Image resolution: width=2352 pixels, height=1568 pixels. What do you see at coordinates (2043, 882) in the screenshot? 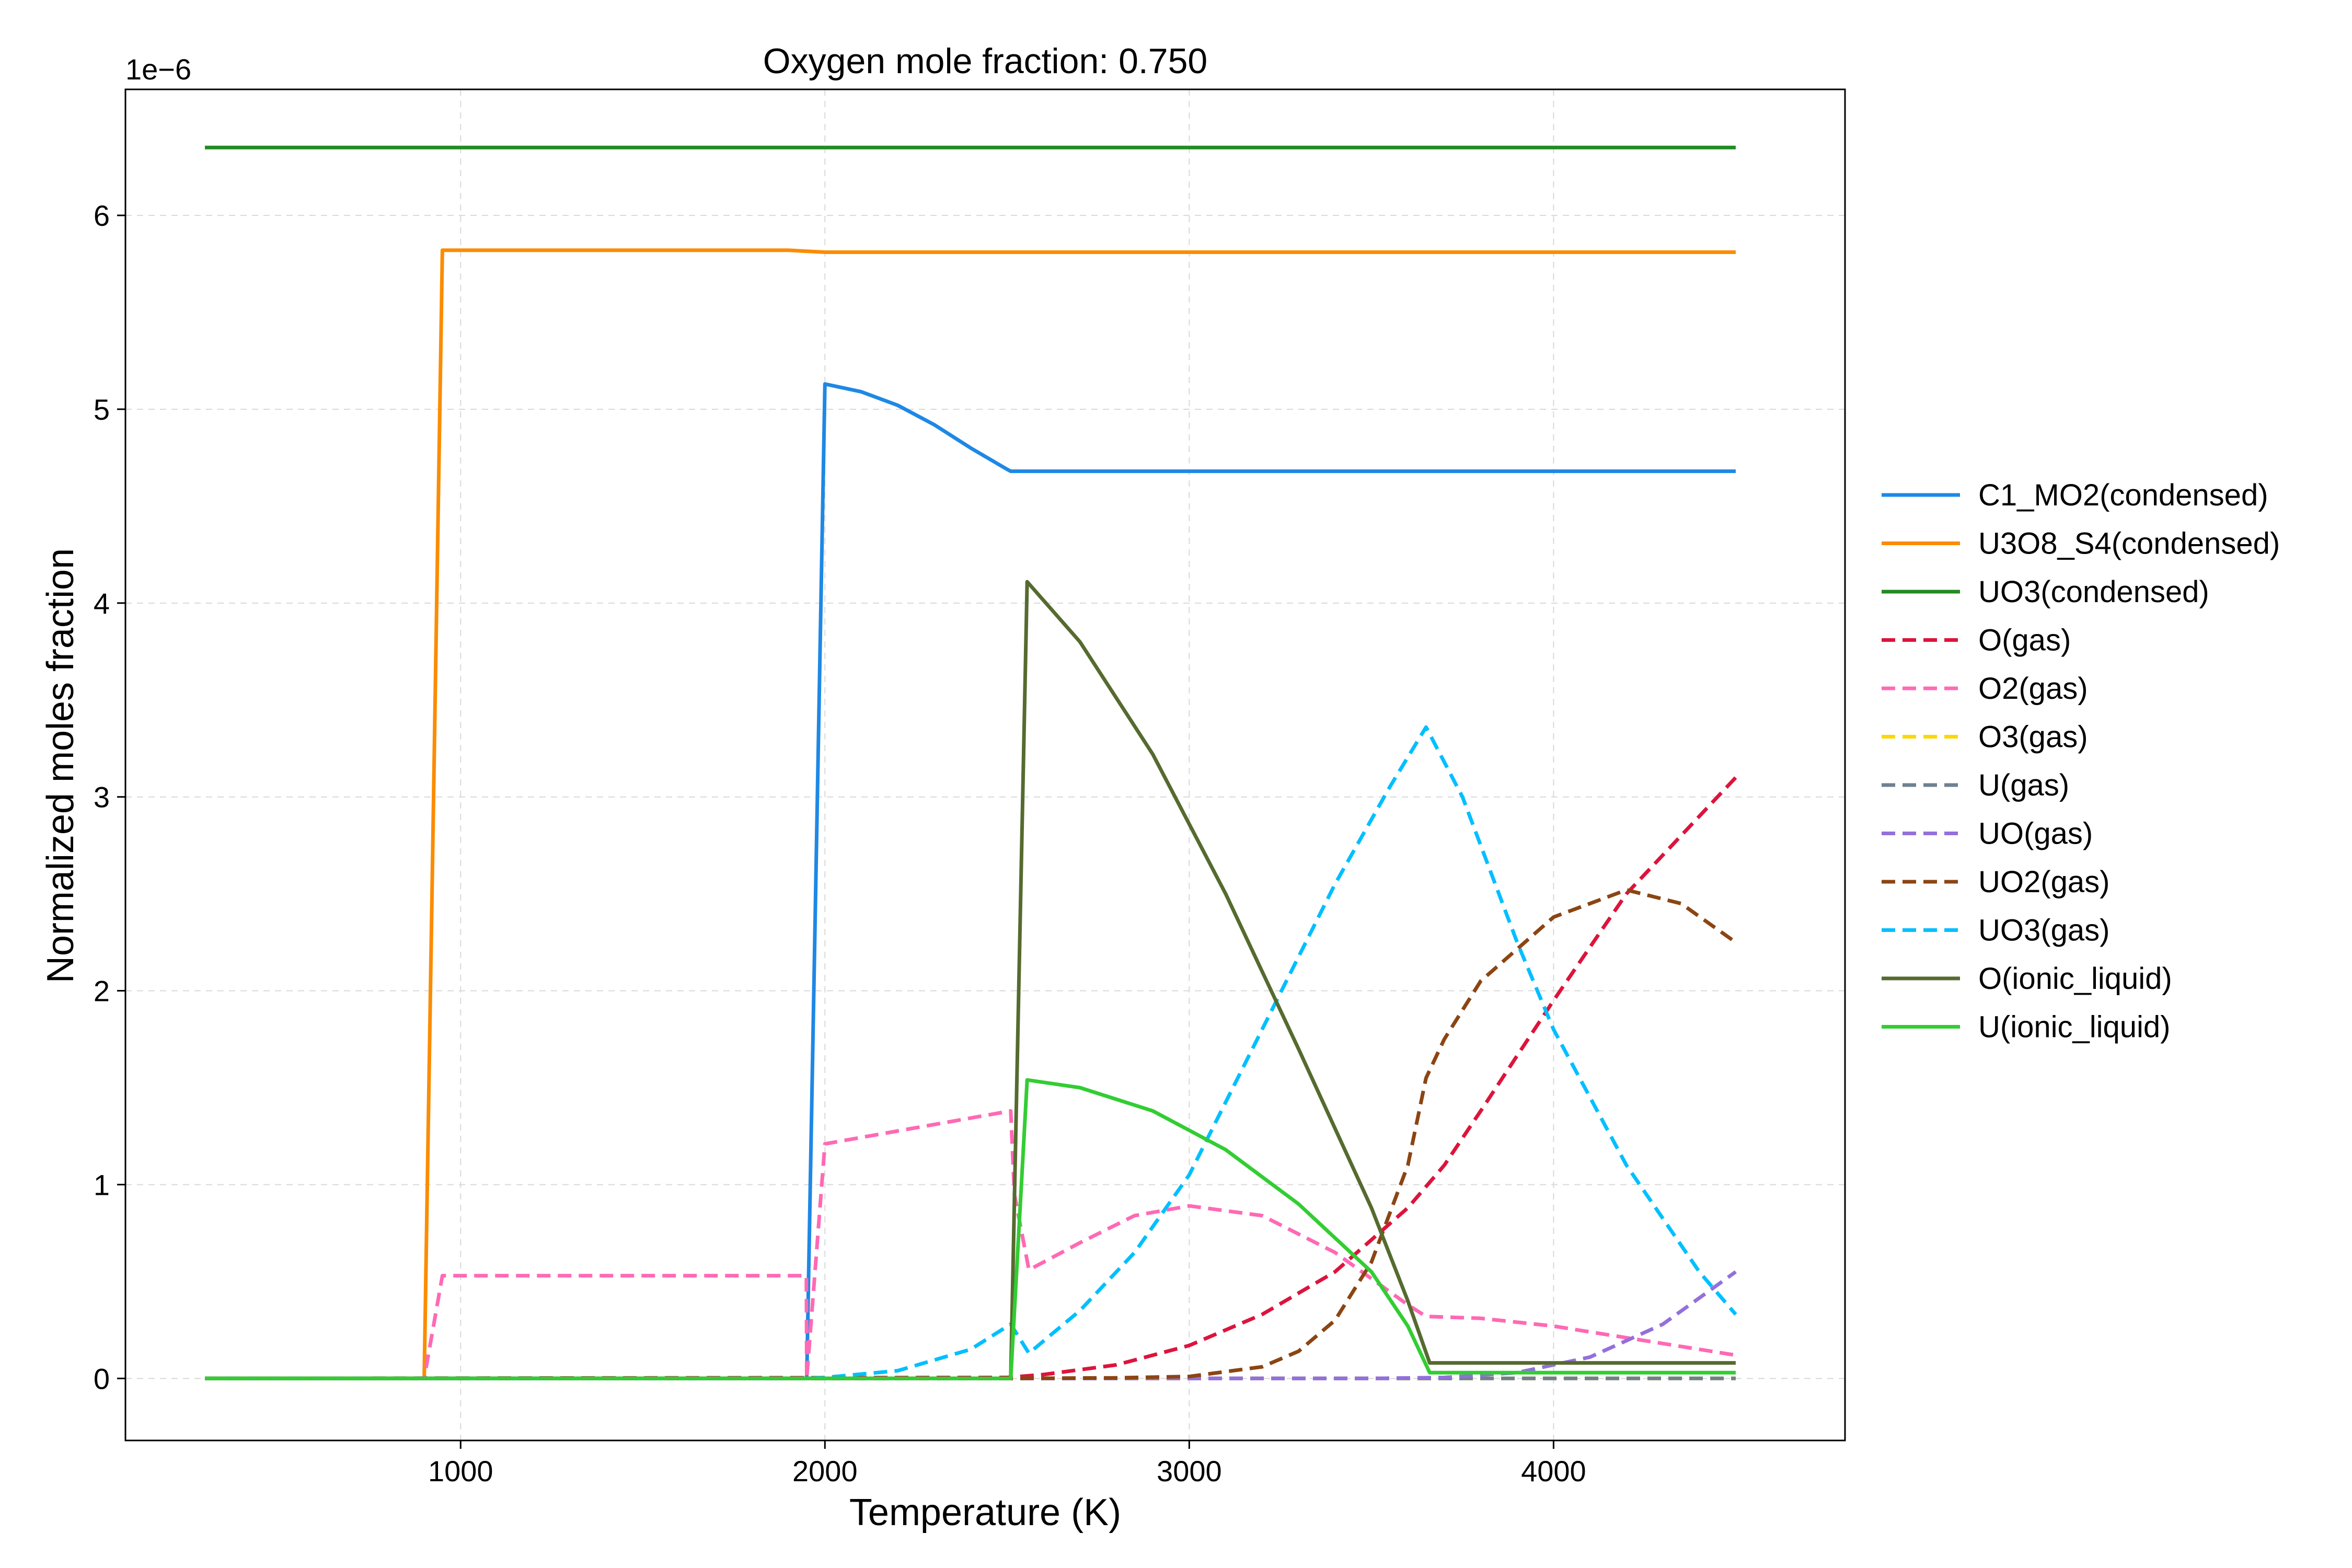
I see `legend-label: UO2(gas)` at bounding box center [2043, 882].